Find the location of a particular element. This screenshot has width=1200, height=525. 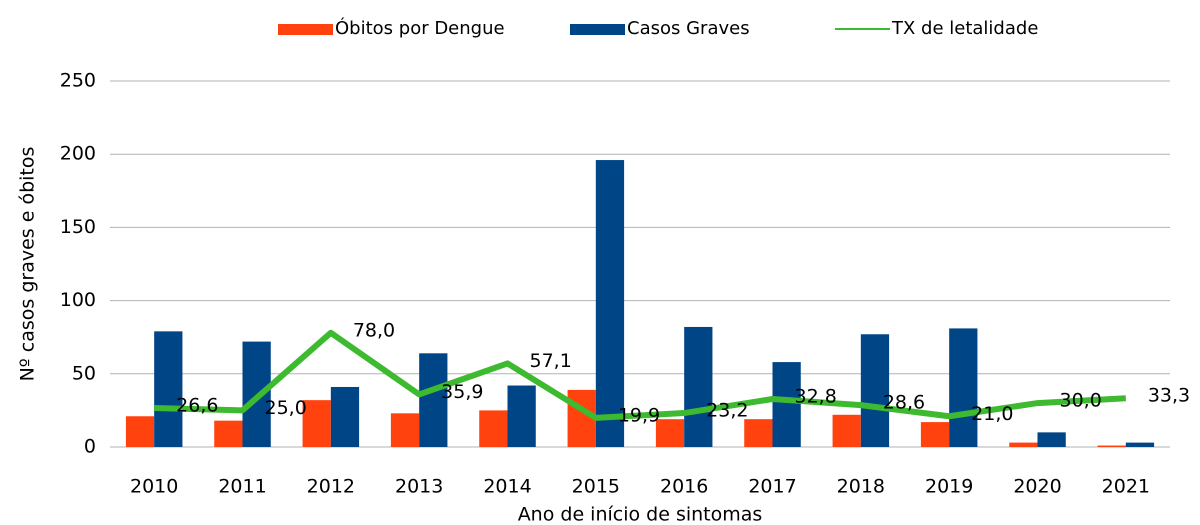

x-tick-label: 2018 is located at coordinates (861, 487).